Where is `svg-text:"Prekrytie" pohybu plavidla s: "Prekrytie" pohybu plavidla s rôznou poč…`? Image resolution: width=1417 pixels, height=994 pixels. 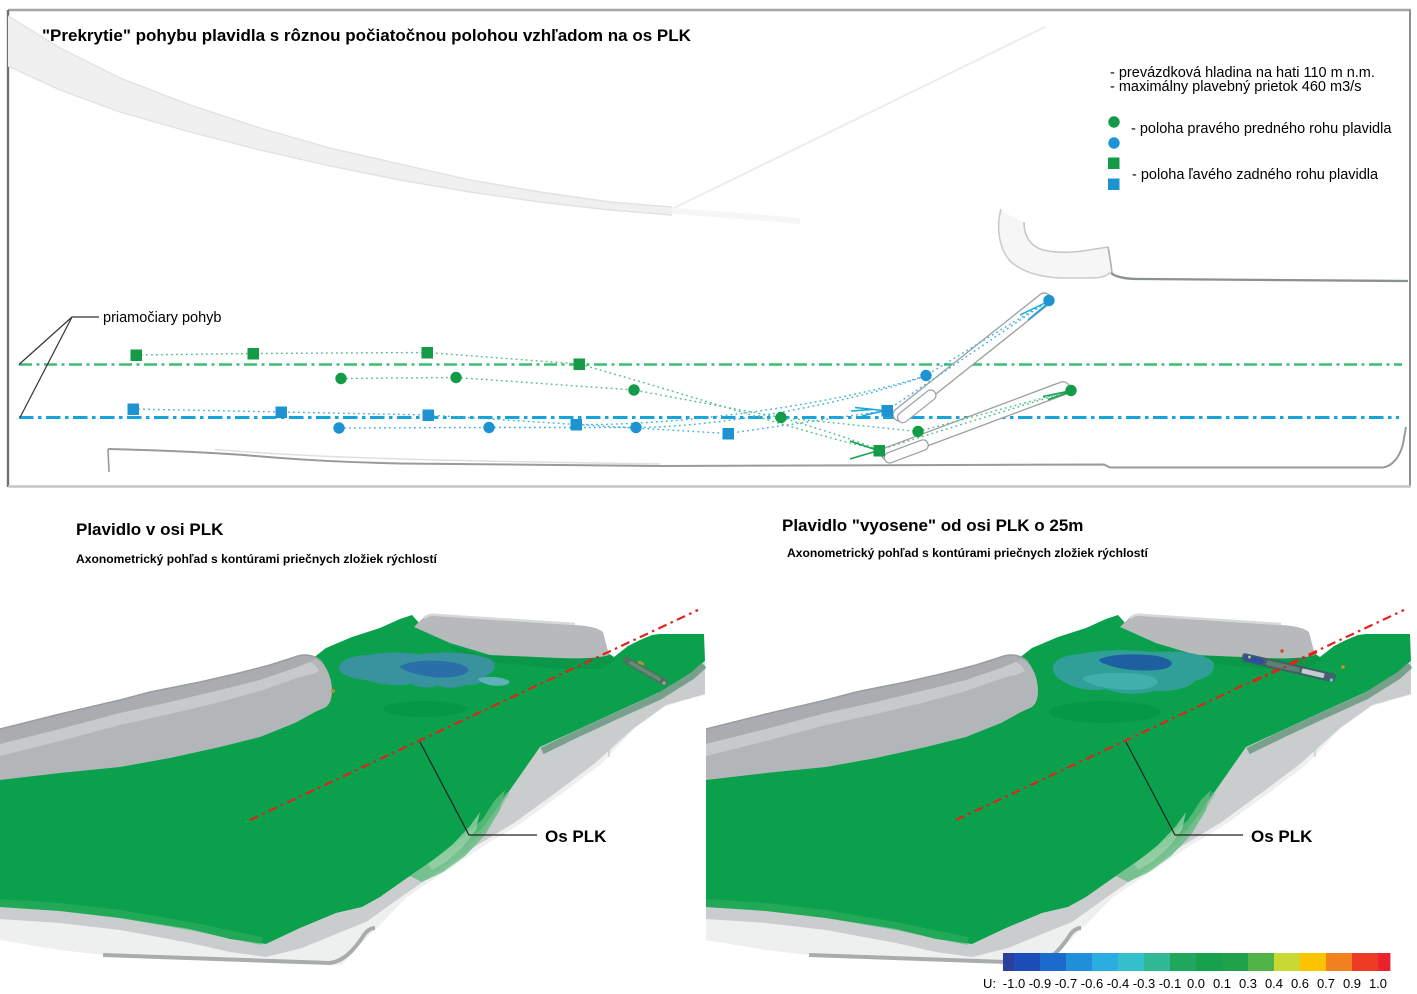 svg-text:"Prekrytie" pohybu plavidla s: "Prekrytie" pohybu plavidla s rôznou poč… is located at coordinates (367, 35).